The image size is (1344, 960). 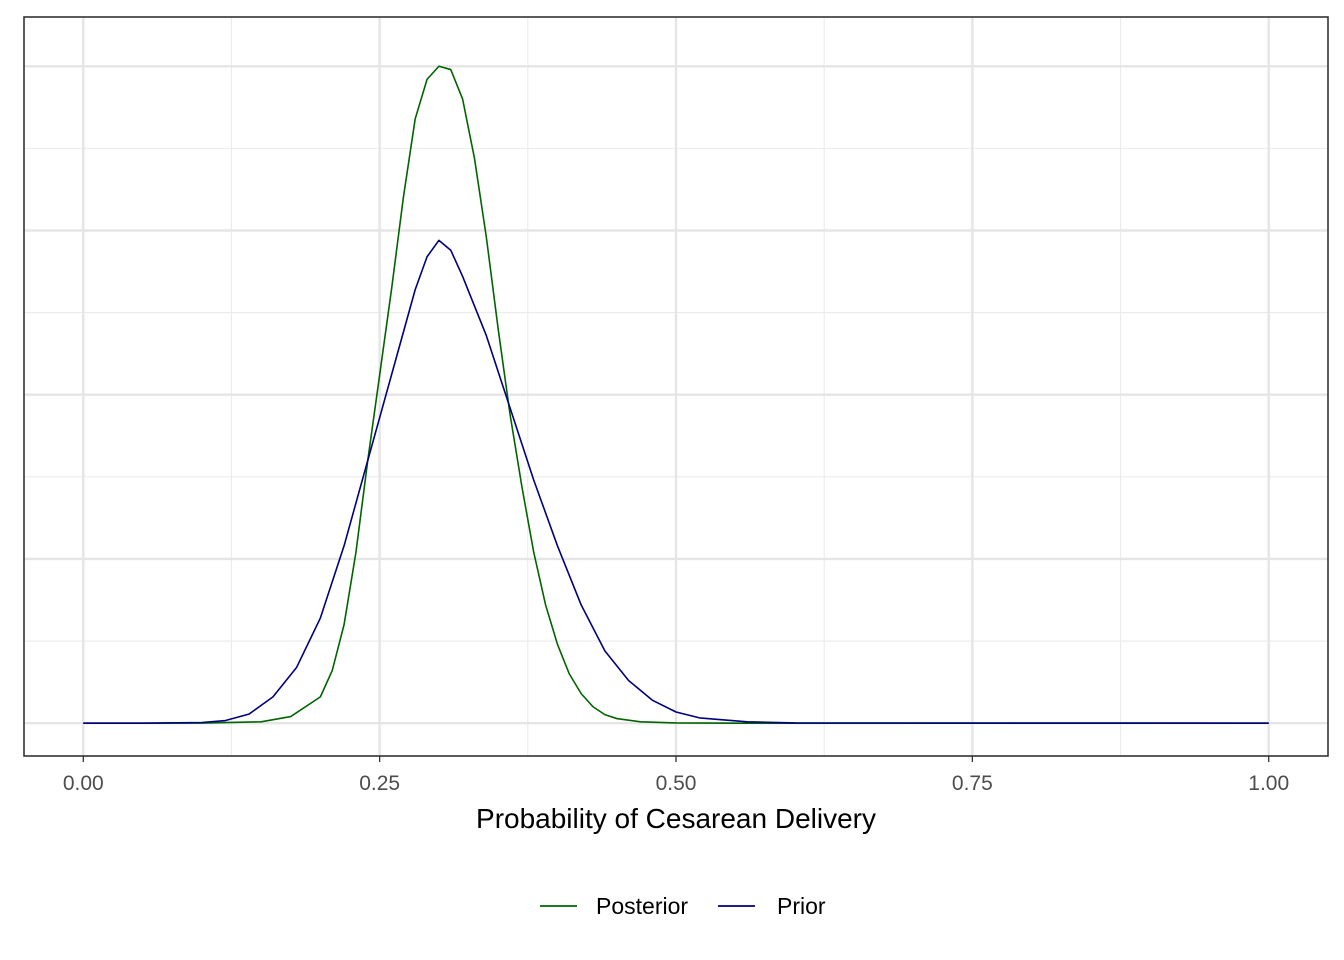 I want to click on x-tick-label: 0.50, so click(x=676, y=783).